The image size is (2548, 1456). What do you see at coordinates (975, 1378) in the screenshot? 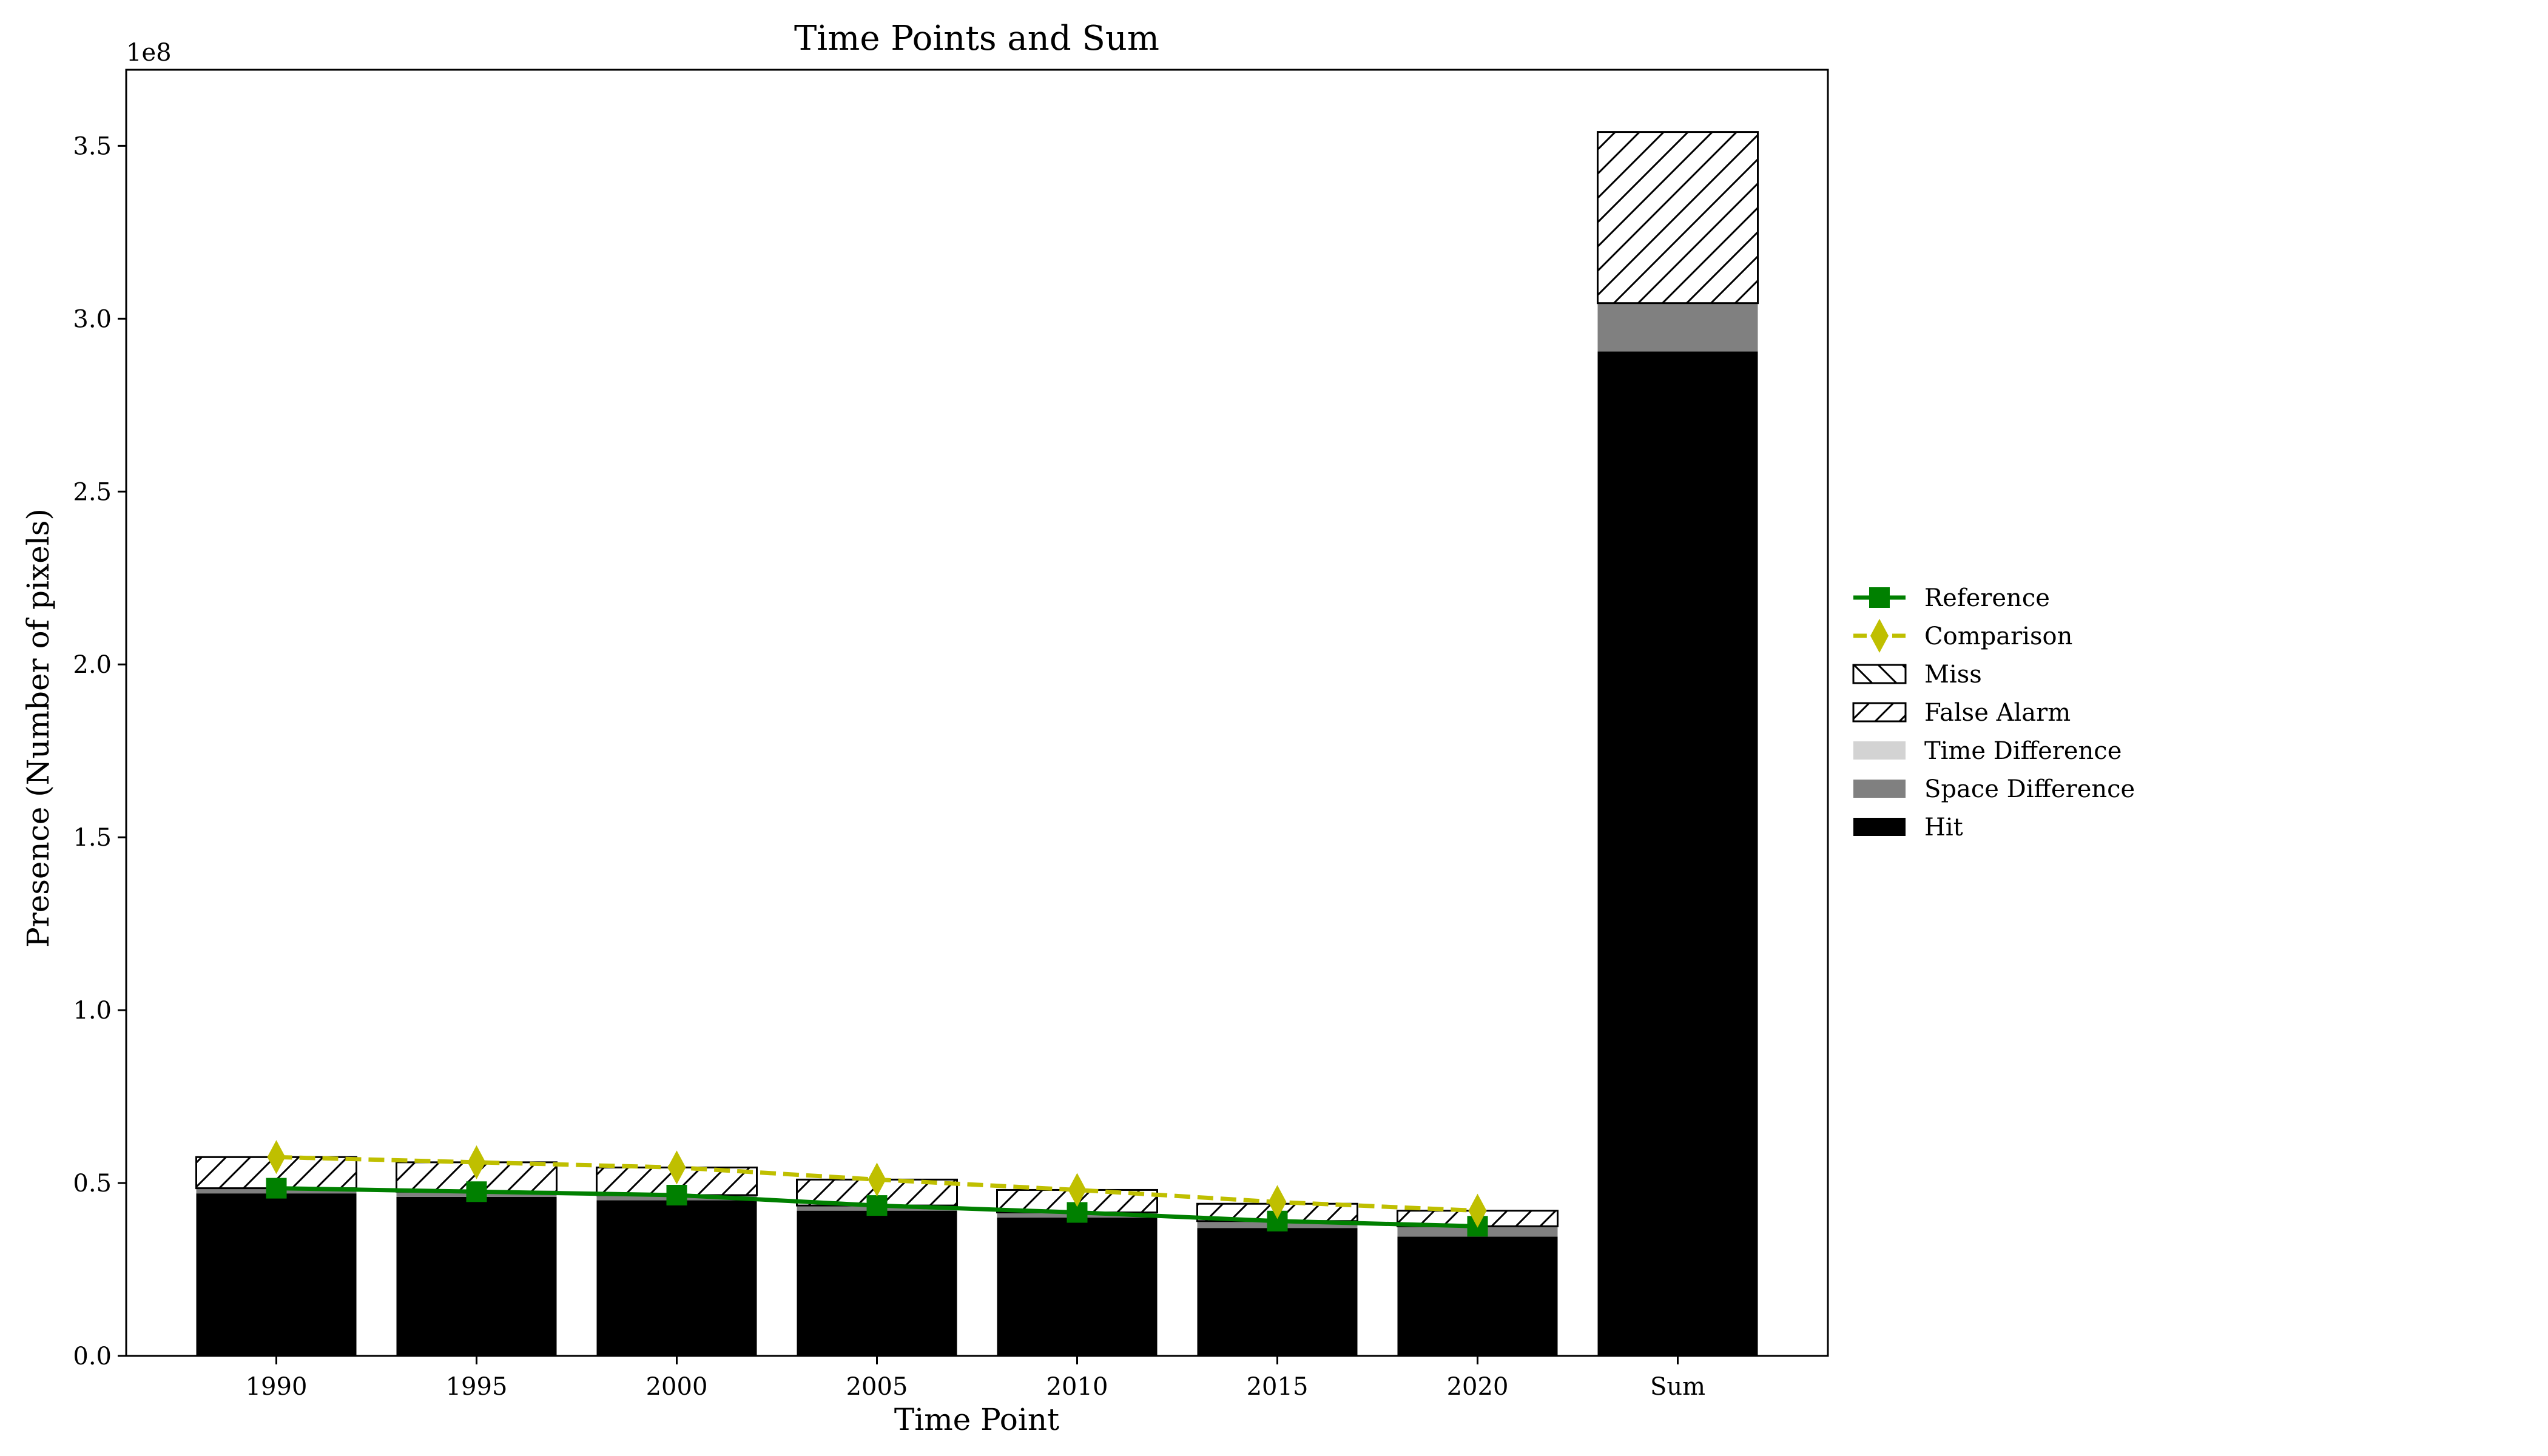
I see `x-axis-ticks: 1990 1995 2000 2005 2010 2015 2020 Sum` at bounding box center [975, 1378].